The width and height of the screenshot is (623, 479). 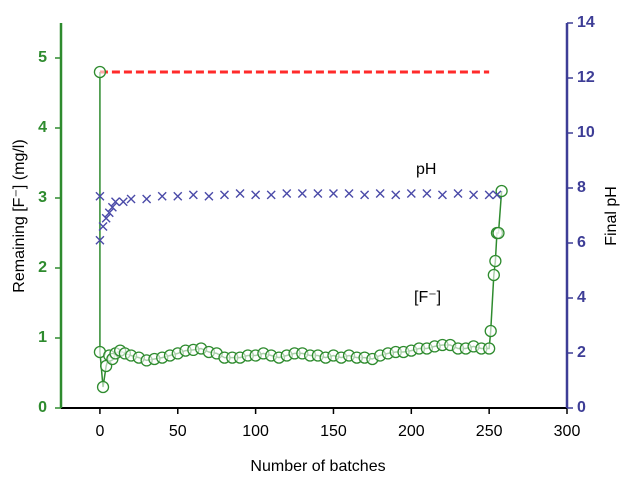 What do you see at coordinates (611, 216) in the screenshot?
I see `y2-axis-label: Final pH` at bounding box center [611, 216].